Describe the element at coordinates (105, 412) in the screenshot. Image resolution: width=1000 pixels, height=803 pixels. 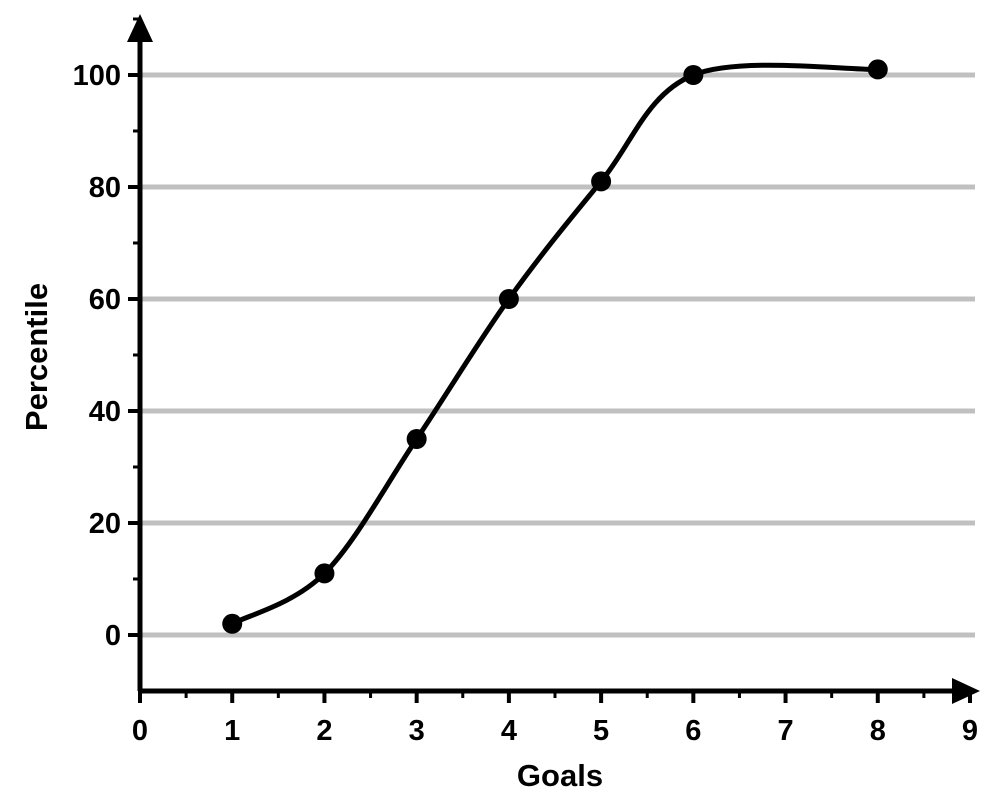
I see `y-tick-label: 40` at that location.